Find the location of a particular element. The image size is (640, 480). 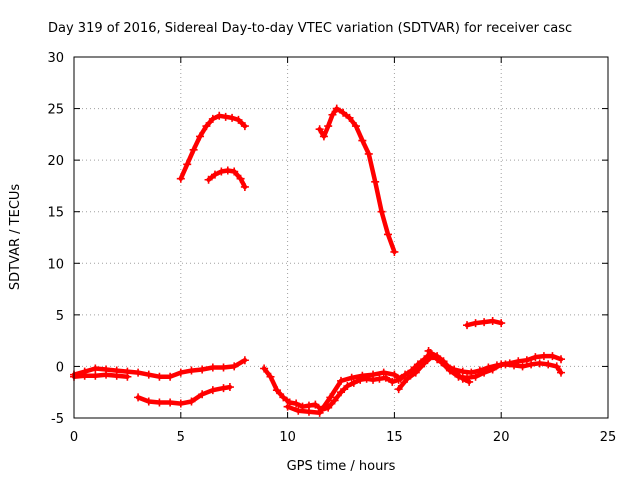

y-tick-label: 25 is located at coordinates (55, 110).